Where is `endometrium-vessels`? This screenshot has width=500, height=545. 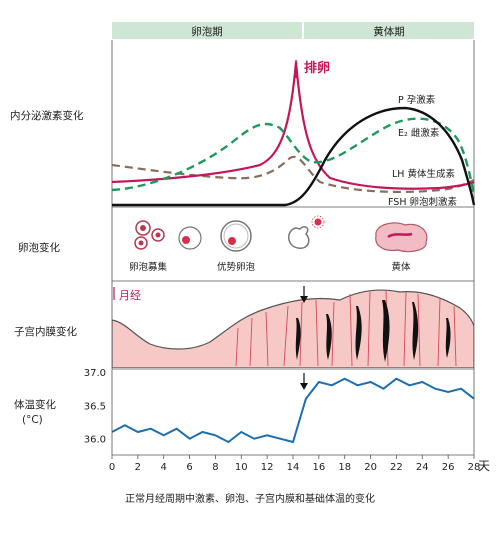
endometrium-vessels is located at coordinates (346, 328).